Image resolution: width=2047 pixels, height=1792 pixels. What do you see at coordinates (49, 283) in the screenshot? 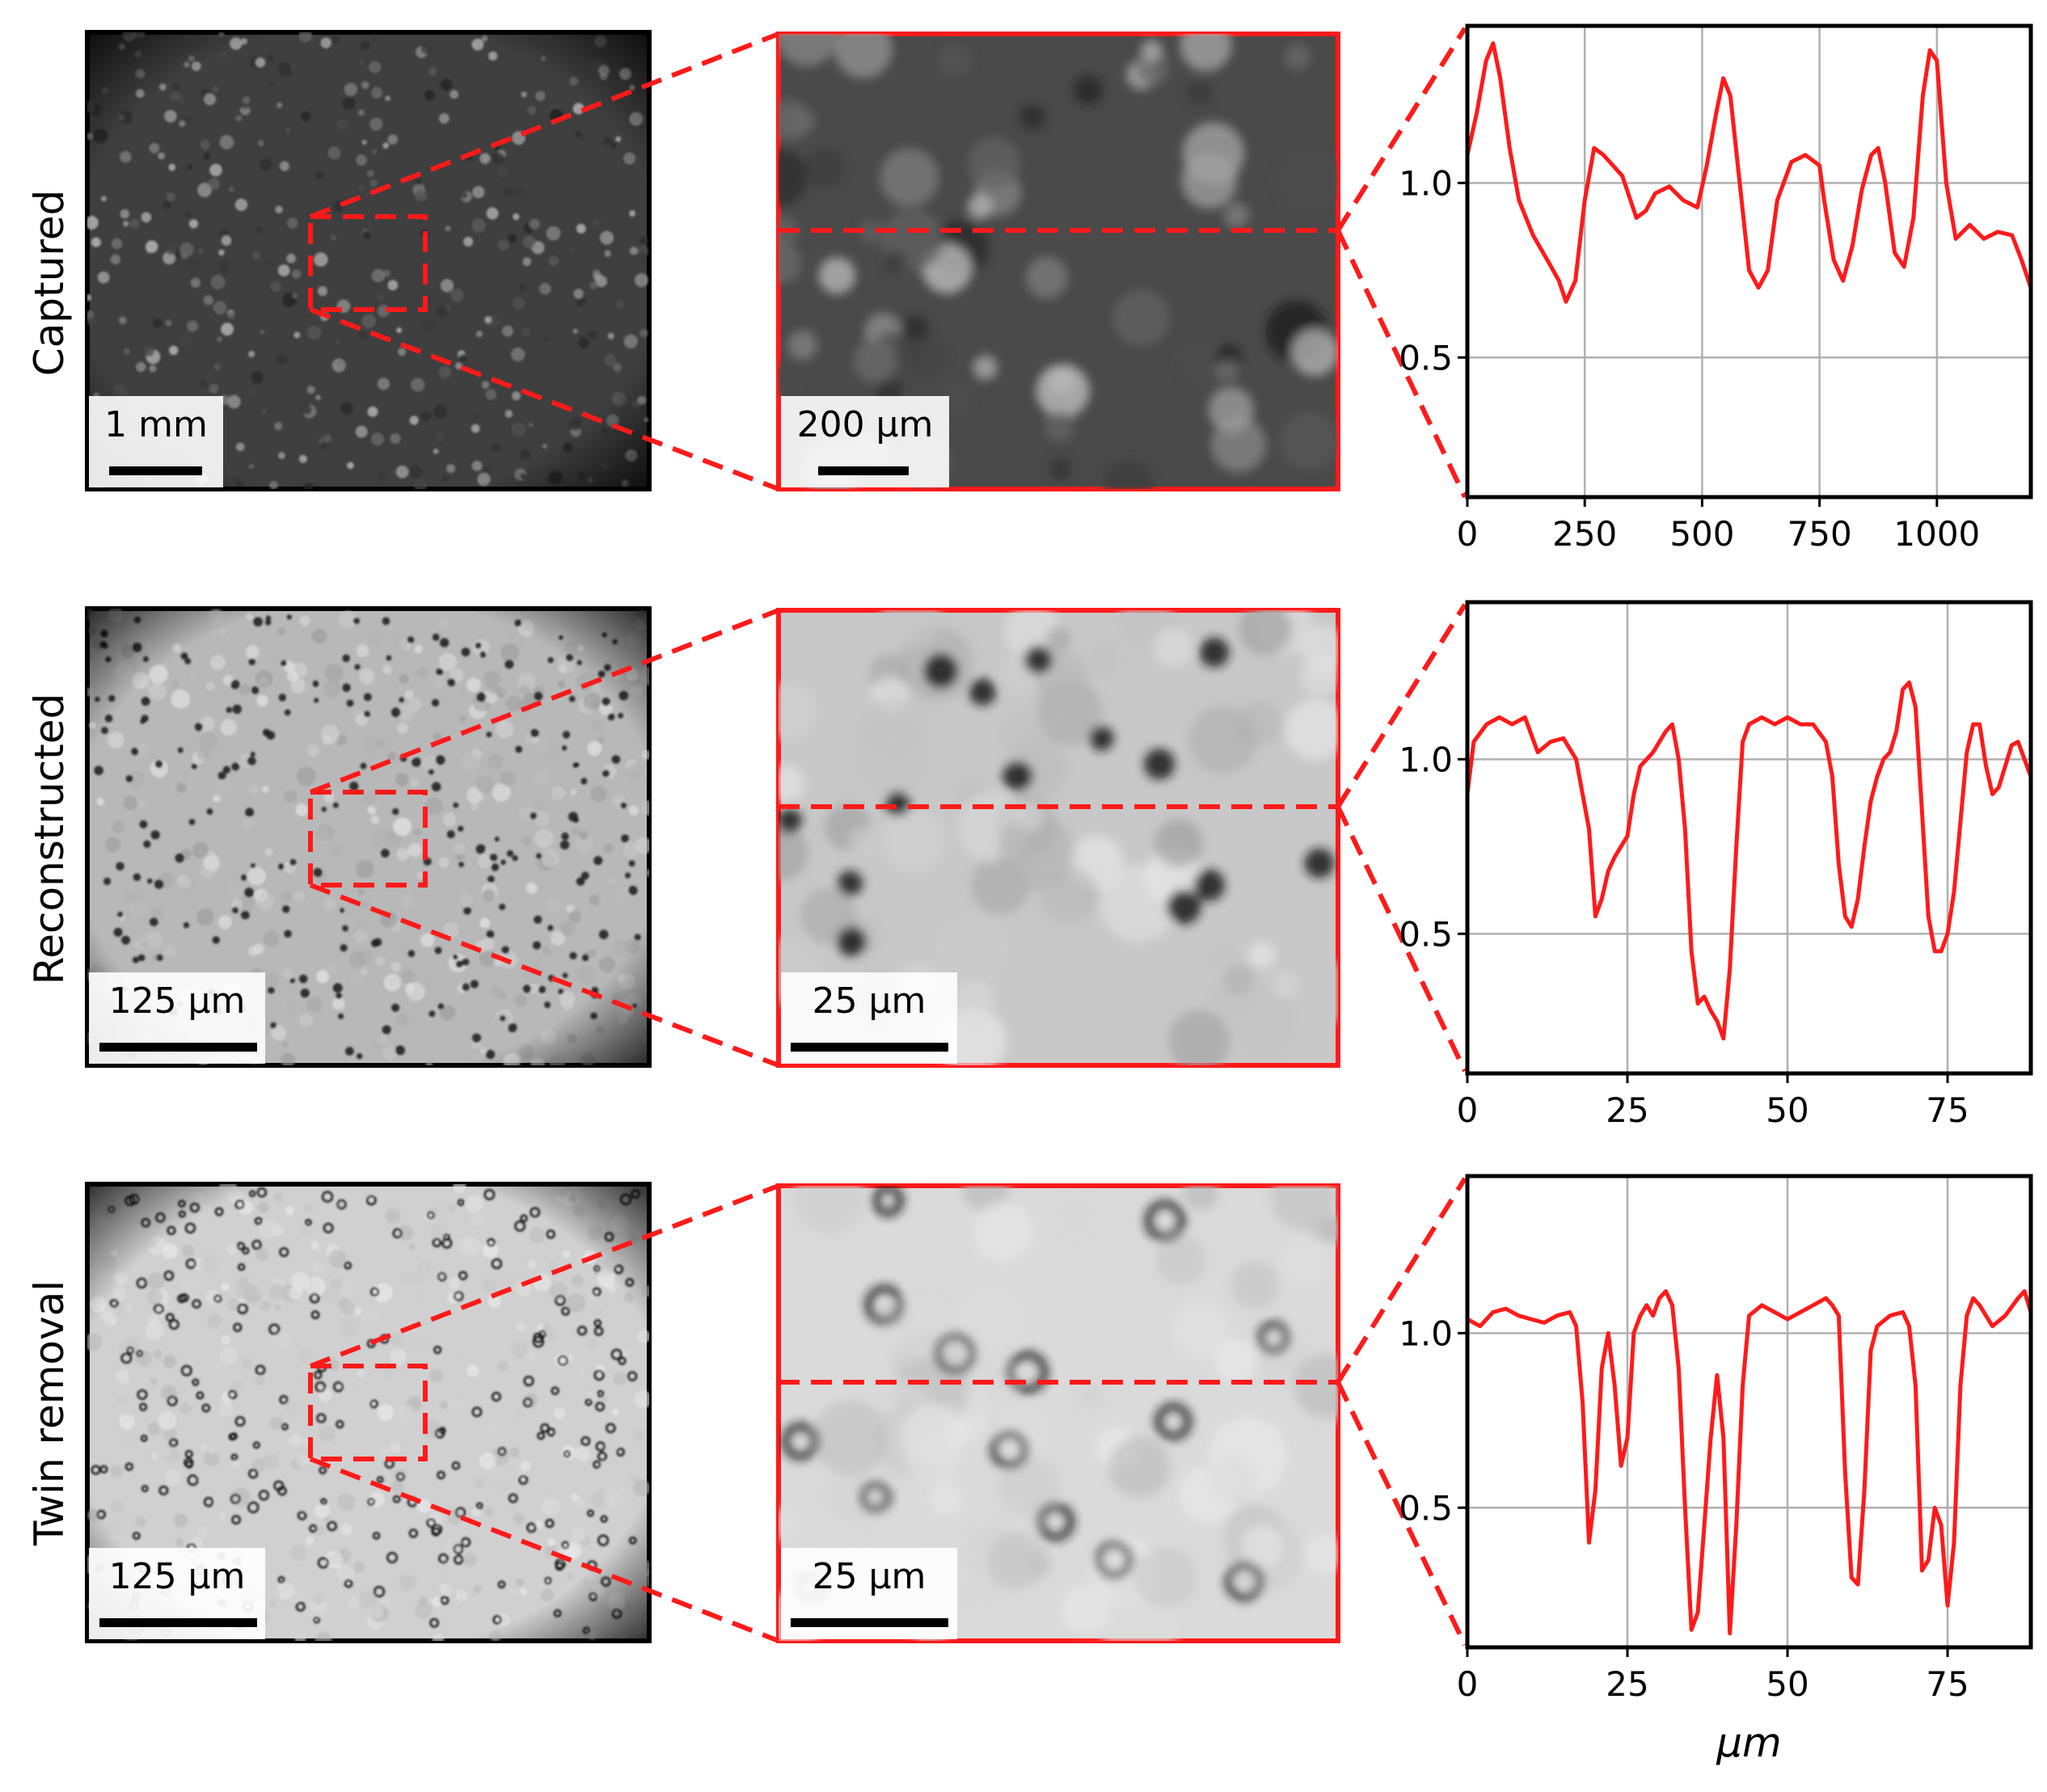
I see `row-label-captured: Captured` at bounding box center [49, 283].